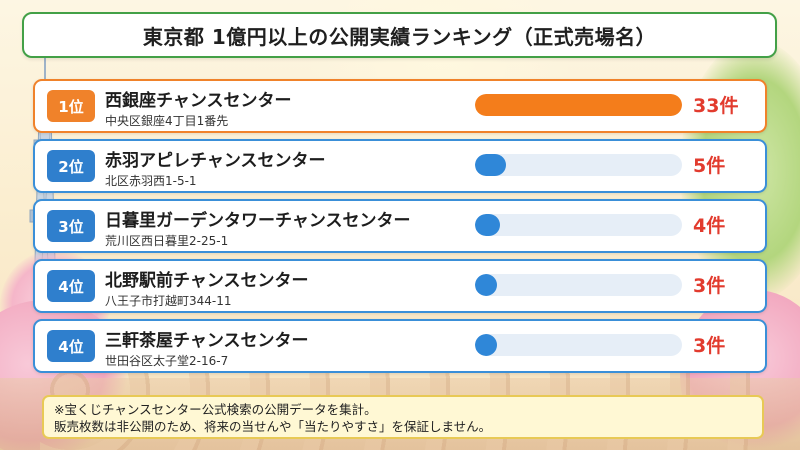  What do you see at coordinates (215, 409) in the screenshot?
I see `note-line: ※宝くじチャンスセンター公式検索の公開データを集計。` at bounding box center [215, 409].